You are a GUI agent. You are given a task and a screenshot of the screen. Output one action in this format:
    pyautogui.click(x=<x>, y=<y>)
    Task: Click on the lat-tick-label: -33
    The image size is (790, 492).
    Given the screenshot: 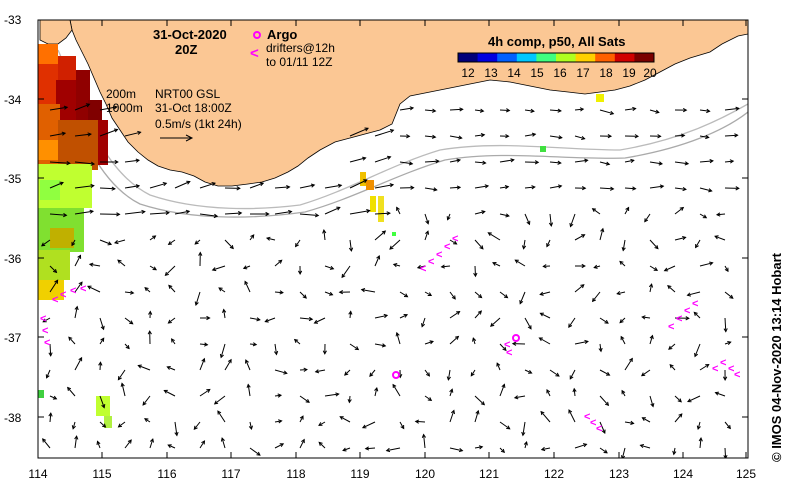 What is the action you would take?
    pyautogui.click(x=13, y=20)
    